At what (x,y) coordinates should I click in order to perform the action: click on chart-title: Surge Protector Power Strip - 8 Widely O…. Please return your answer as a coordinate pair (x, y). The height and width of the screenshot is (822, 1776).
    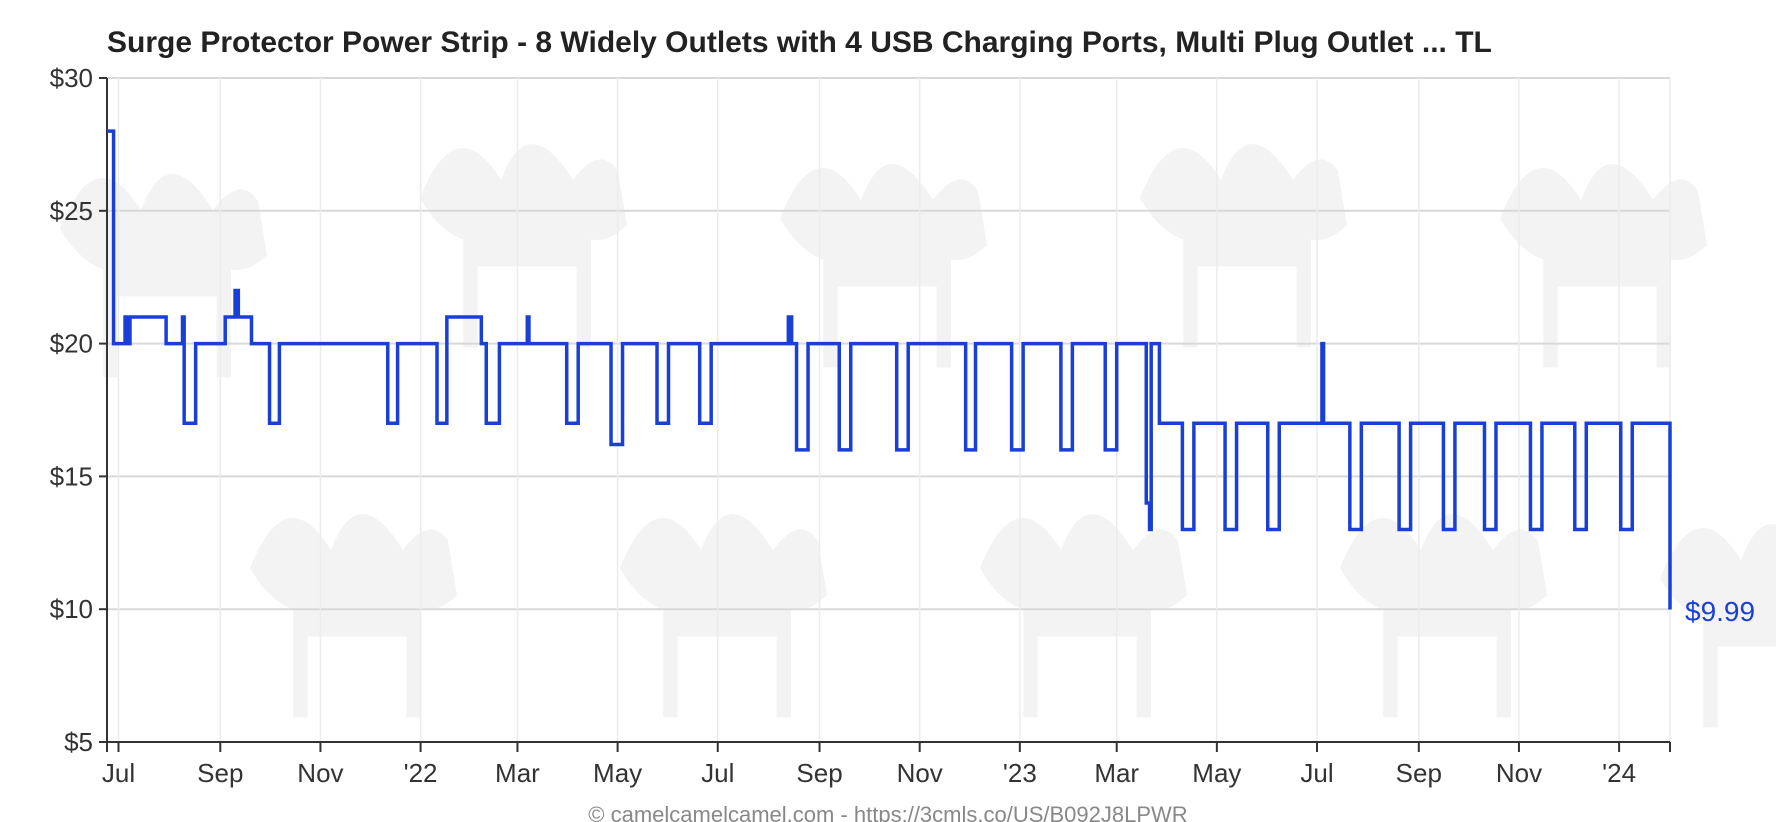
    Looking at the image, I should click on (799, 42).